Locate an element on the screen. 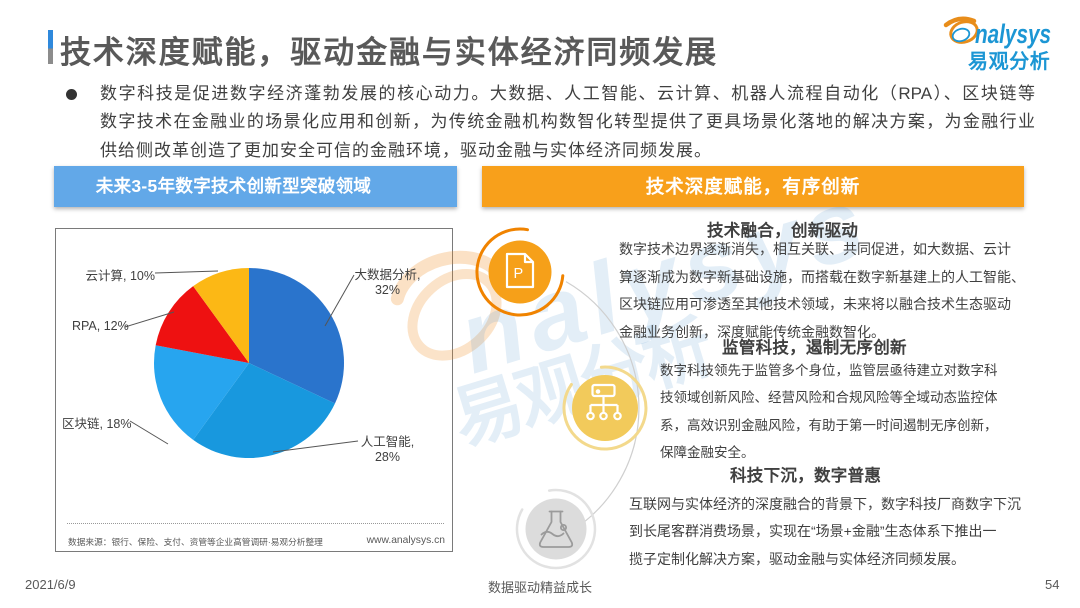 The height and width of the screenshot is (608, 1080). svg-text: P is located at coordinates (519, 274).